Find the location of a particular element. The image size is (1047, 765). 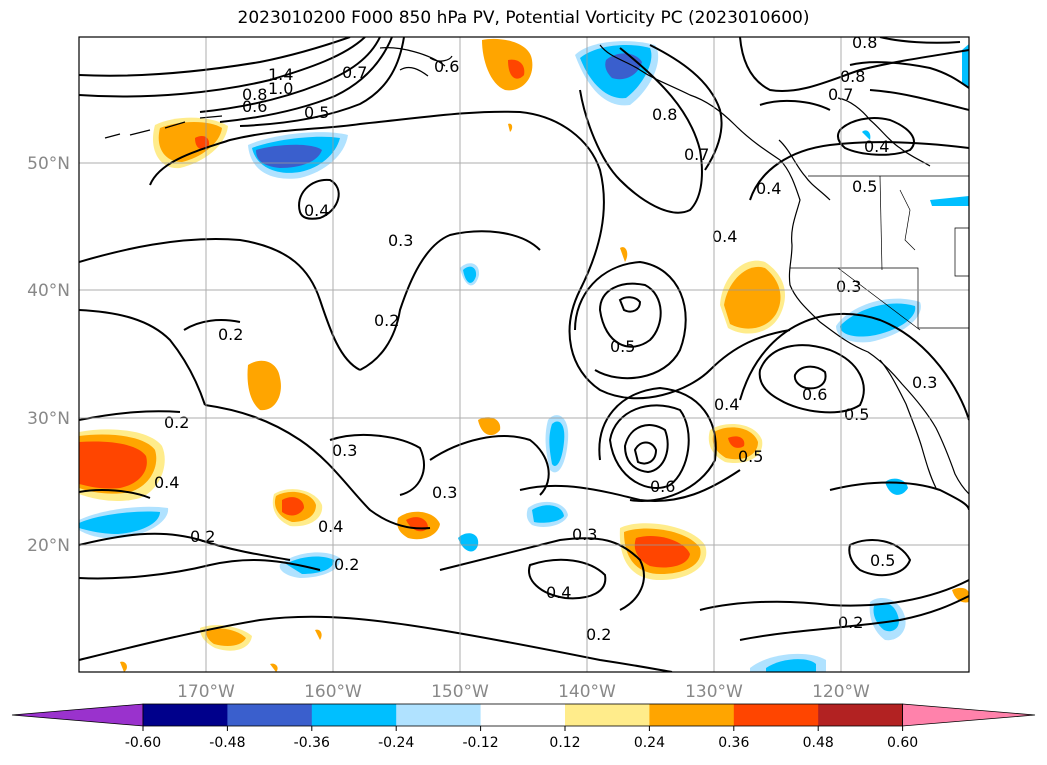

state-borders is located at coordinates (879, 253).